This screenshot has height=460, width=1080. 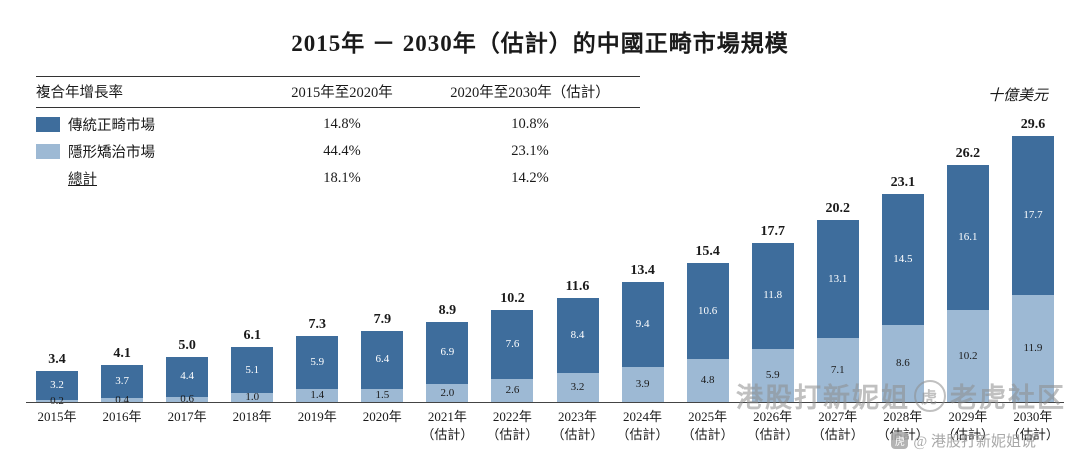 What do you see at coordinates (447, 425) in the screenshot?
I see `x-axis-label: 2021年 （估計）` at bounding box center [447, 425].